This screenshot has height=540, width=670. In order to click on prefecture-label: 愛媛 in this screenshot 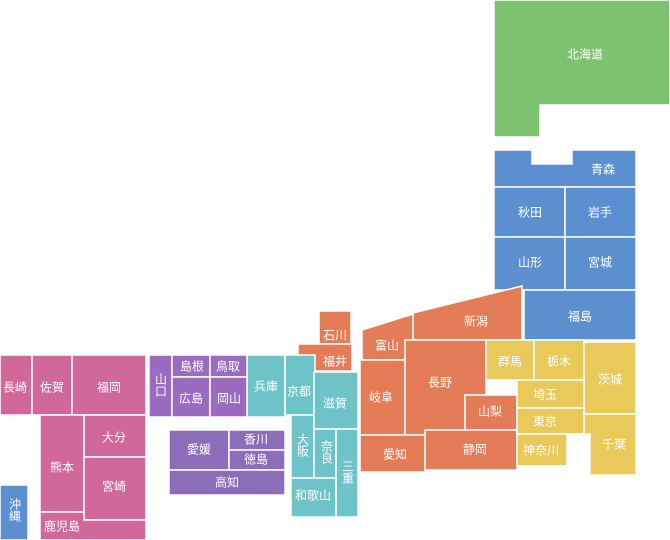, I will do `click(199, 450)`.